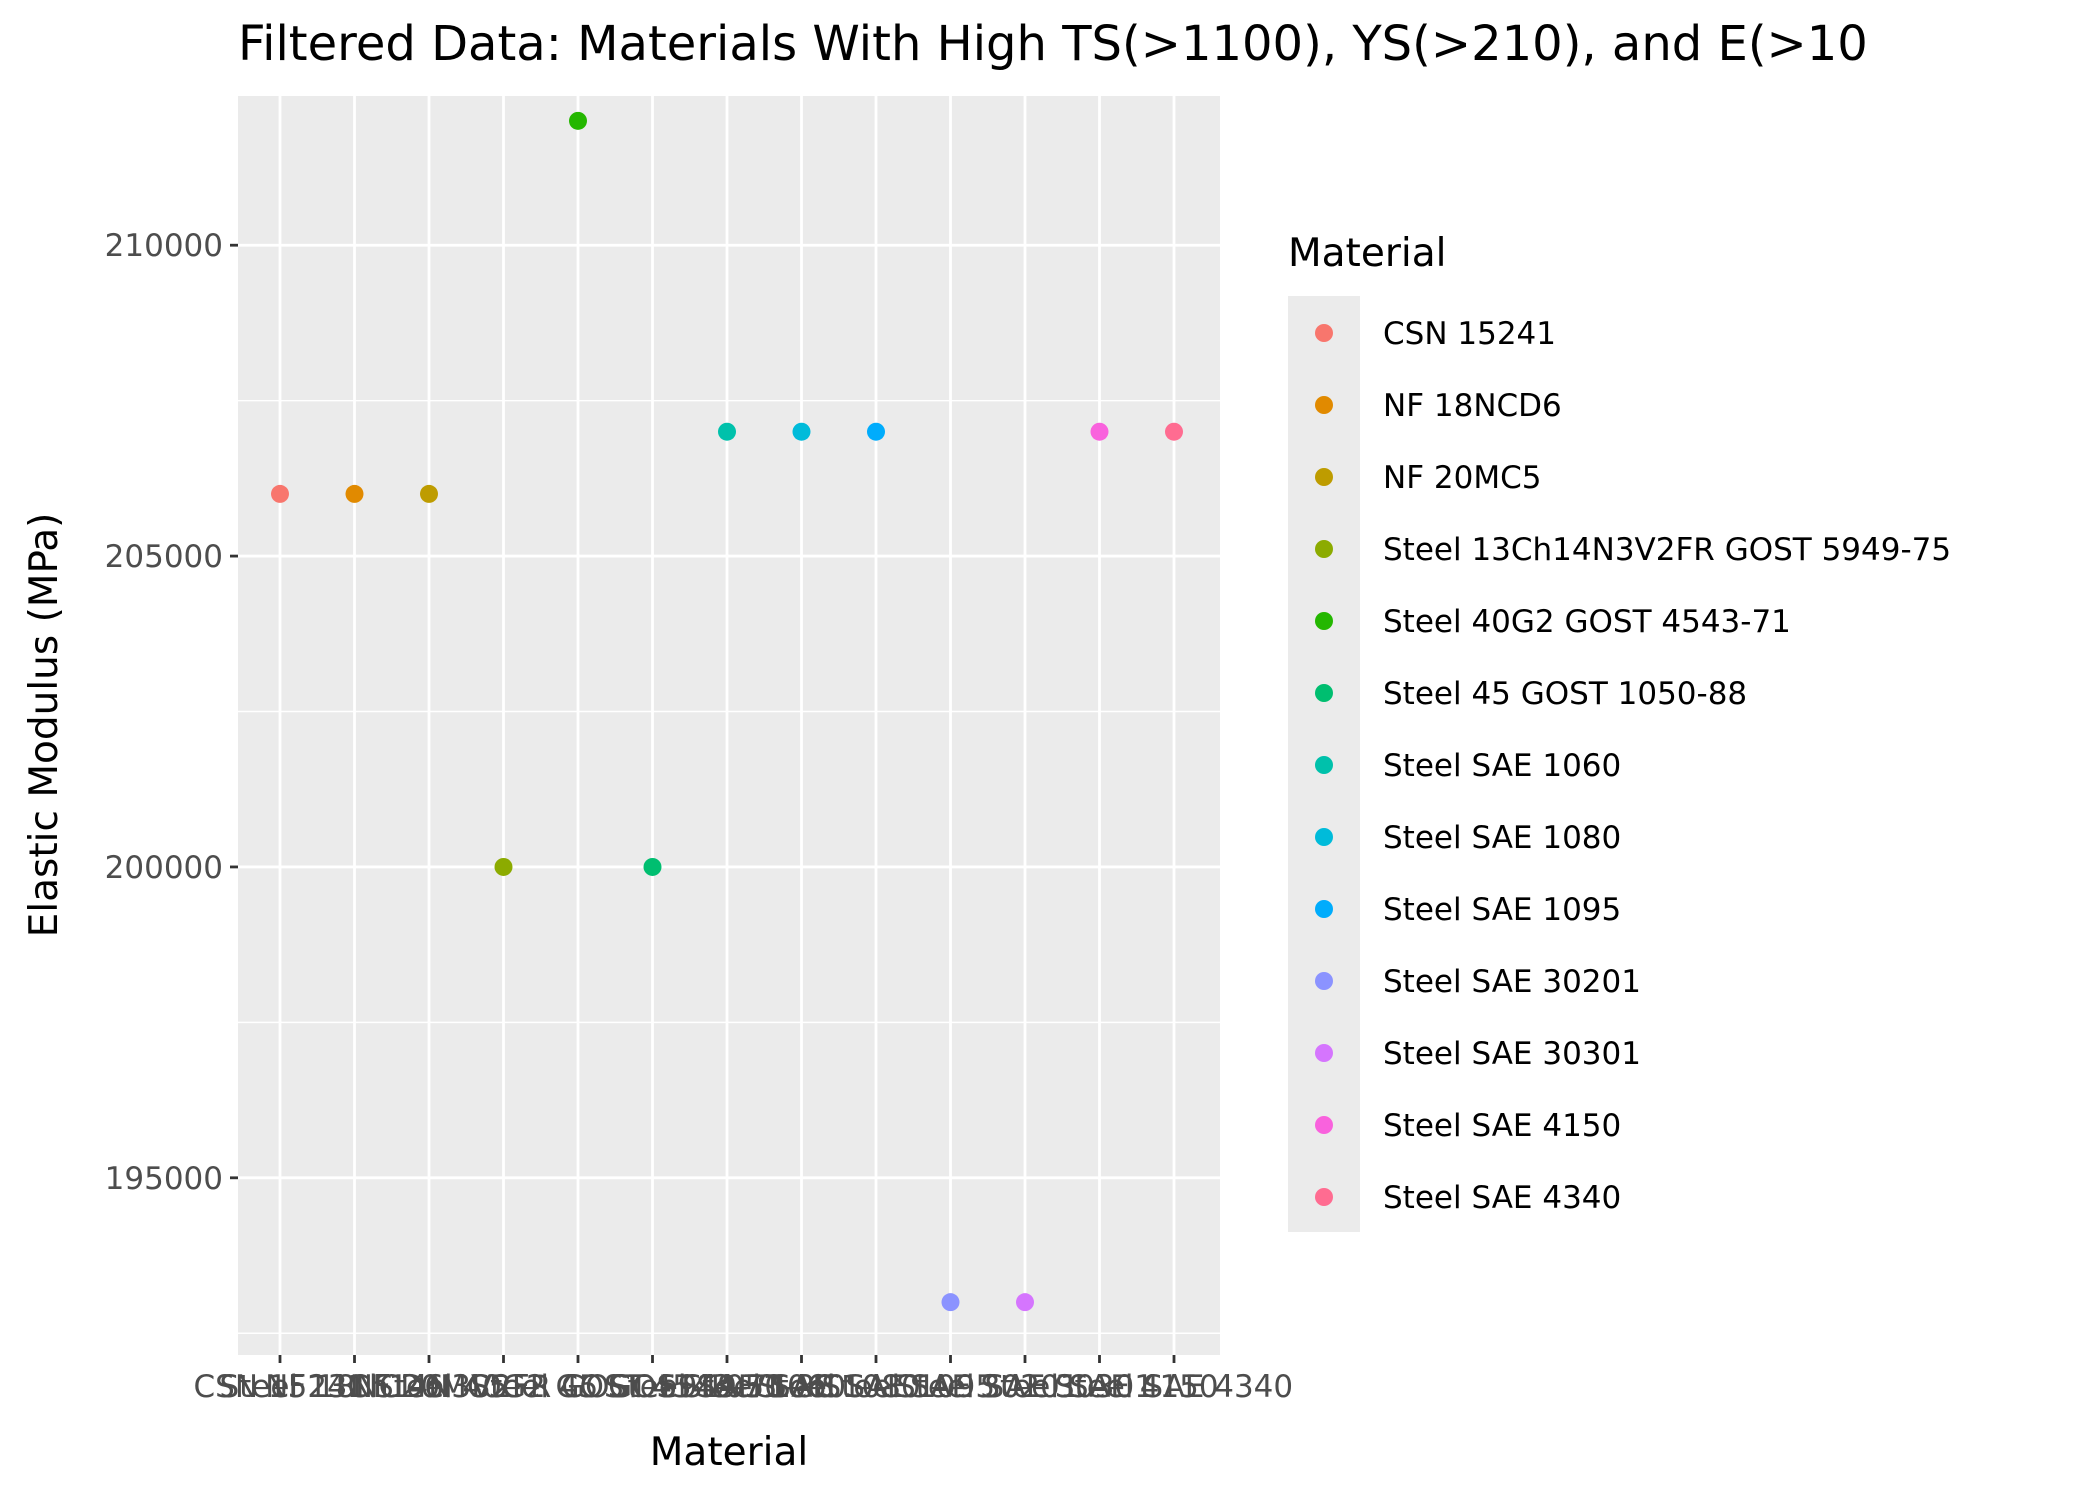 This screenshot has height=1499, width=2100. Describe the element at coordinates (801, 1387) in the screenshot. I see `x-tick-label: Steel SAE 1080` at that location.